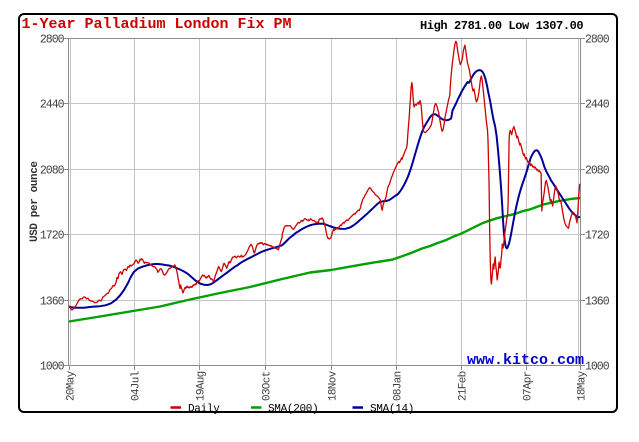 Image resolution: width=639 pixels, height=442 pixels. Describe the element at coordinates (334, 385) in the screenshot. I see `svg-text: 18Nov` at that location.